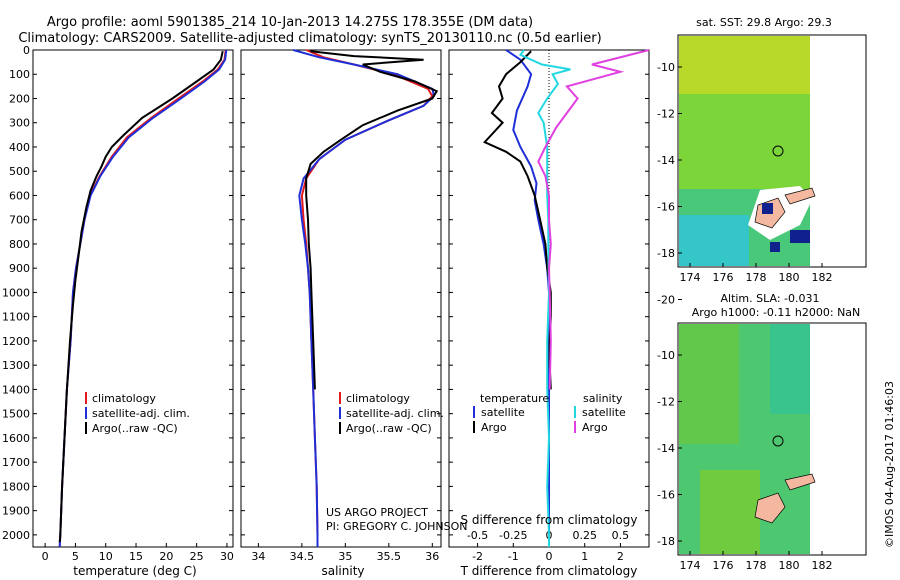 This screenshot has height=580, width=900. What do you see at coordinates (709, 384) in the screenshot?
I see `sla-map-field-west` at bounding box center [709, 384].